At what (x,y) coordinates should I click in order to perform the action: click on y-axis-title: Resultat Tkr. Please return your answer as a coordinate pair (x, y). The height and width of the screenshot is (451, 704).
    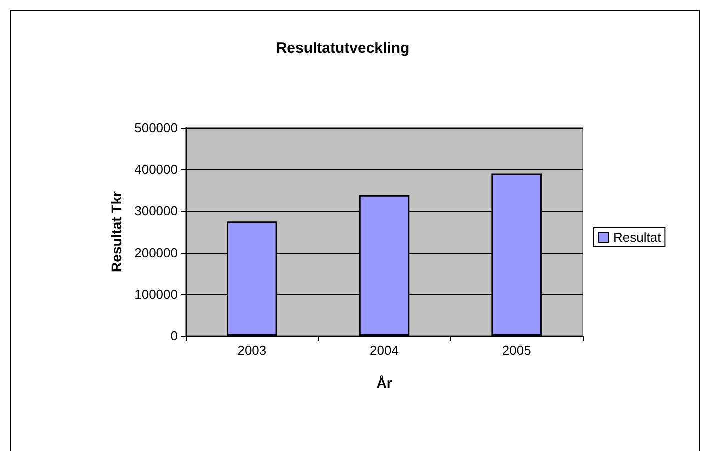
    Looking at the image, I should click on (116, 231).